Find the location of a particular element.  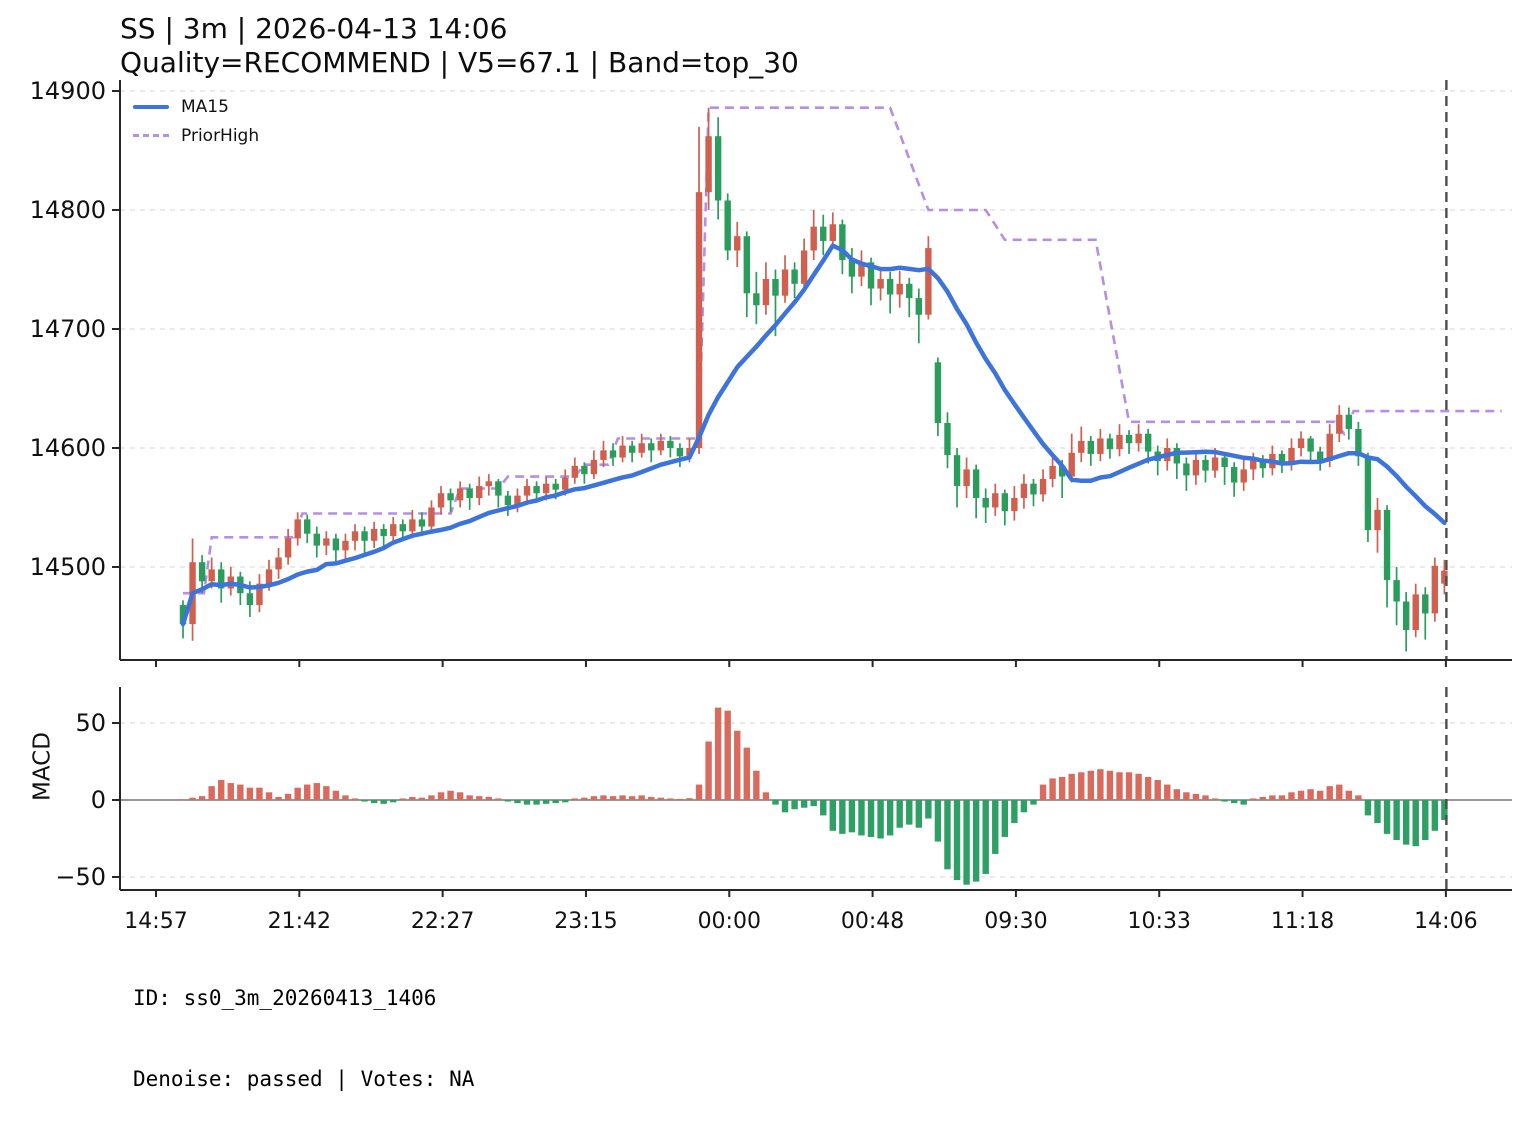

price-ytick-label: 14500 is located at coordinates (68, 567).